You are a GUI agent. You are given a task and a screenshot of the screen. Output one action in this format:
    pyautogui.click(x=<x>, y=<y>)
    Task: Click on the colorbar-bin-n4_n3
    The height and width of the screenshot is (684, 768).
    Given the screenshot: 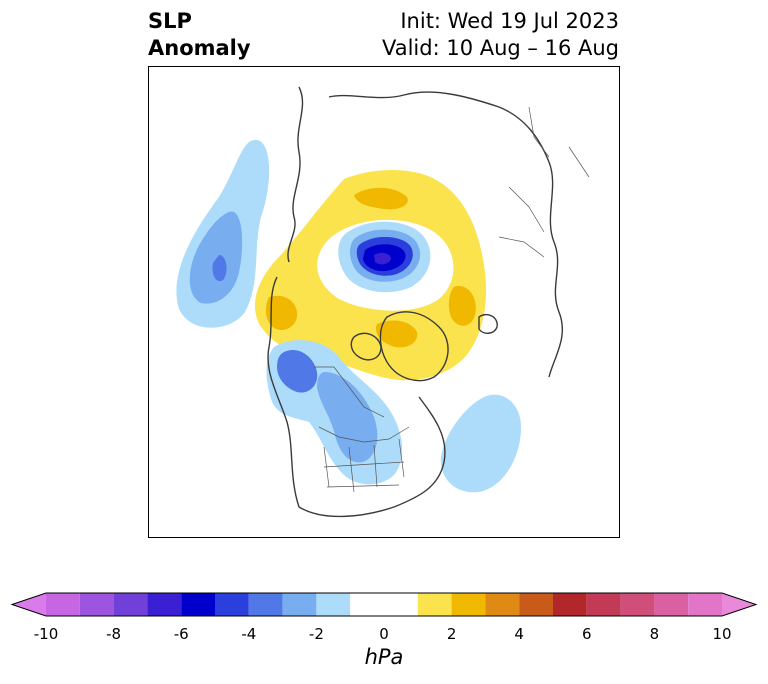 What is the action you would take?
    pyautogui.click(x=265, y=604)
    